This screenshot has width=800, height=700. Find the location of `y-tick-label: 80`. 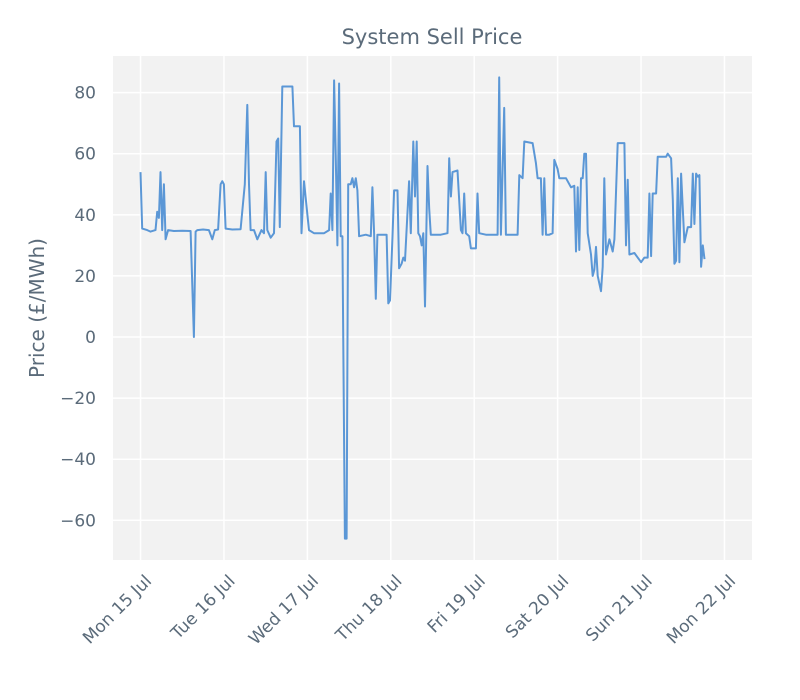

y-tick-label: 80 is located at coordinates (85, 94).